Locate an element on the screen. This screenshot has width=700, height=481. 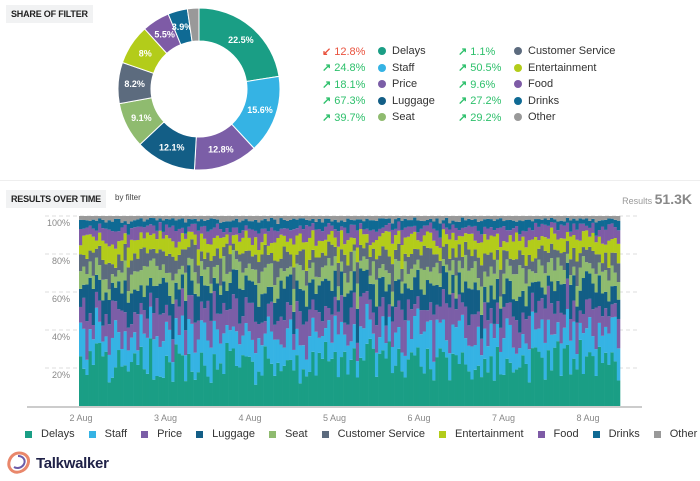
legend-item-delays: ↙ 12.8% Delays is located at coordinates (378, 51).